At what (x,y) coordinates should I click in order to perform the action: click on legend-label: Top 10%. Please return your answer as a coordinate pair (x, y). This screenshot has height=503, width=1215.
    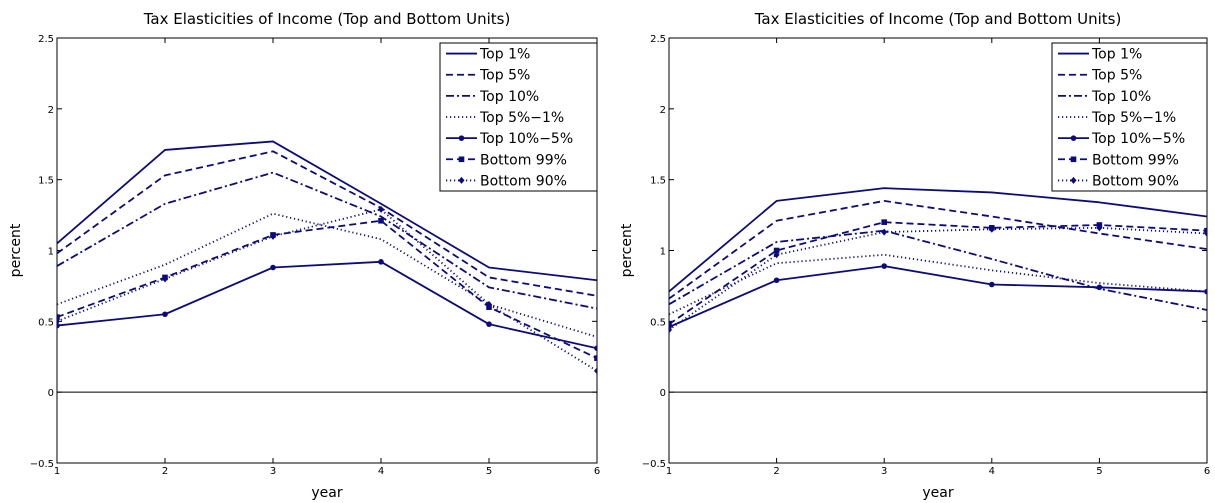
    Looking at the image, I should click on (1121, 97).